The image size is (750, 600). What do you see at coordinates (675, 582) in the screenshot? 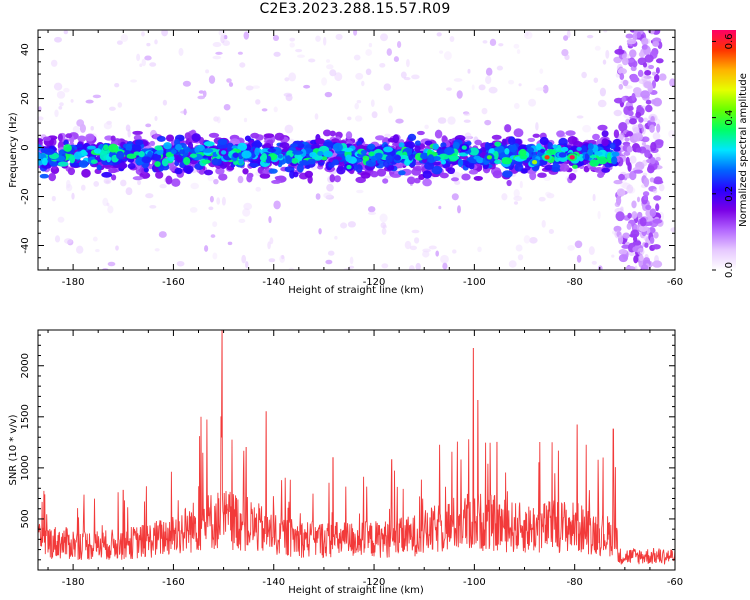
I see `x-tick-label: -60` at bounding box center [675, 582].